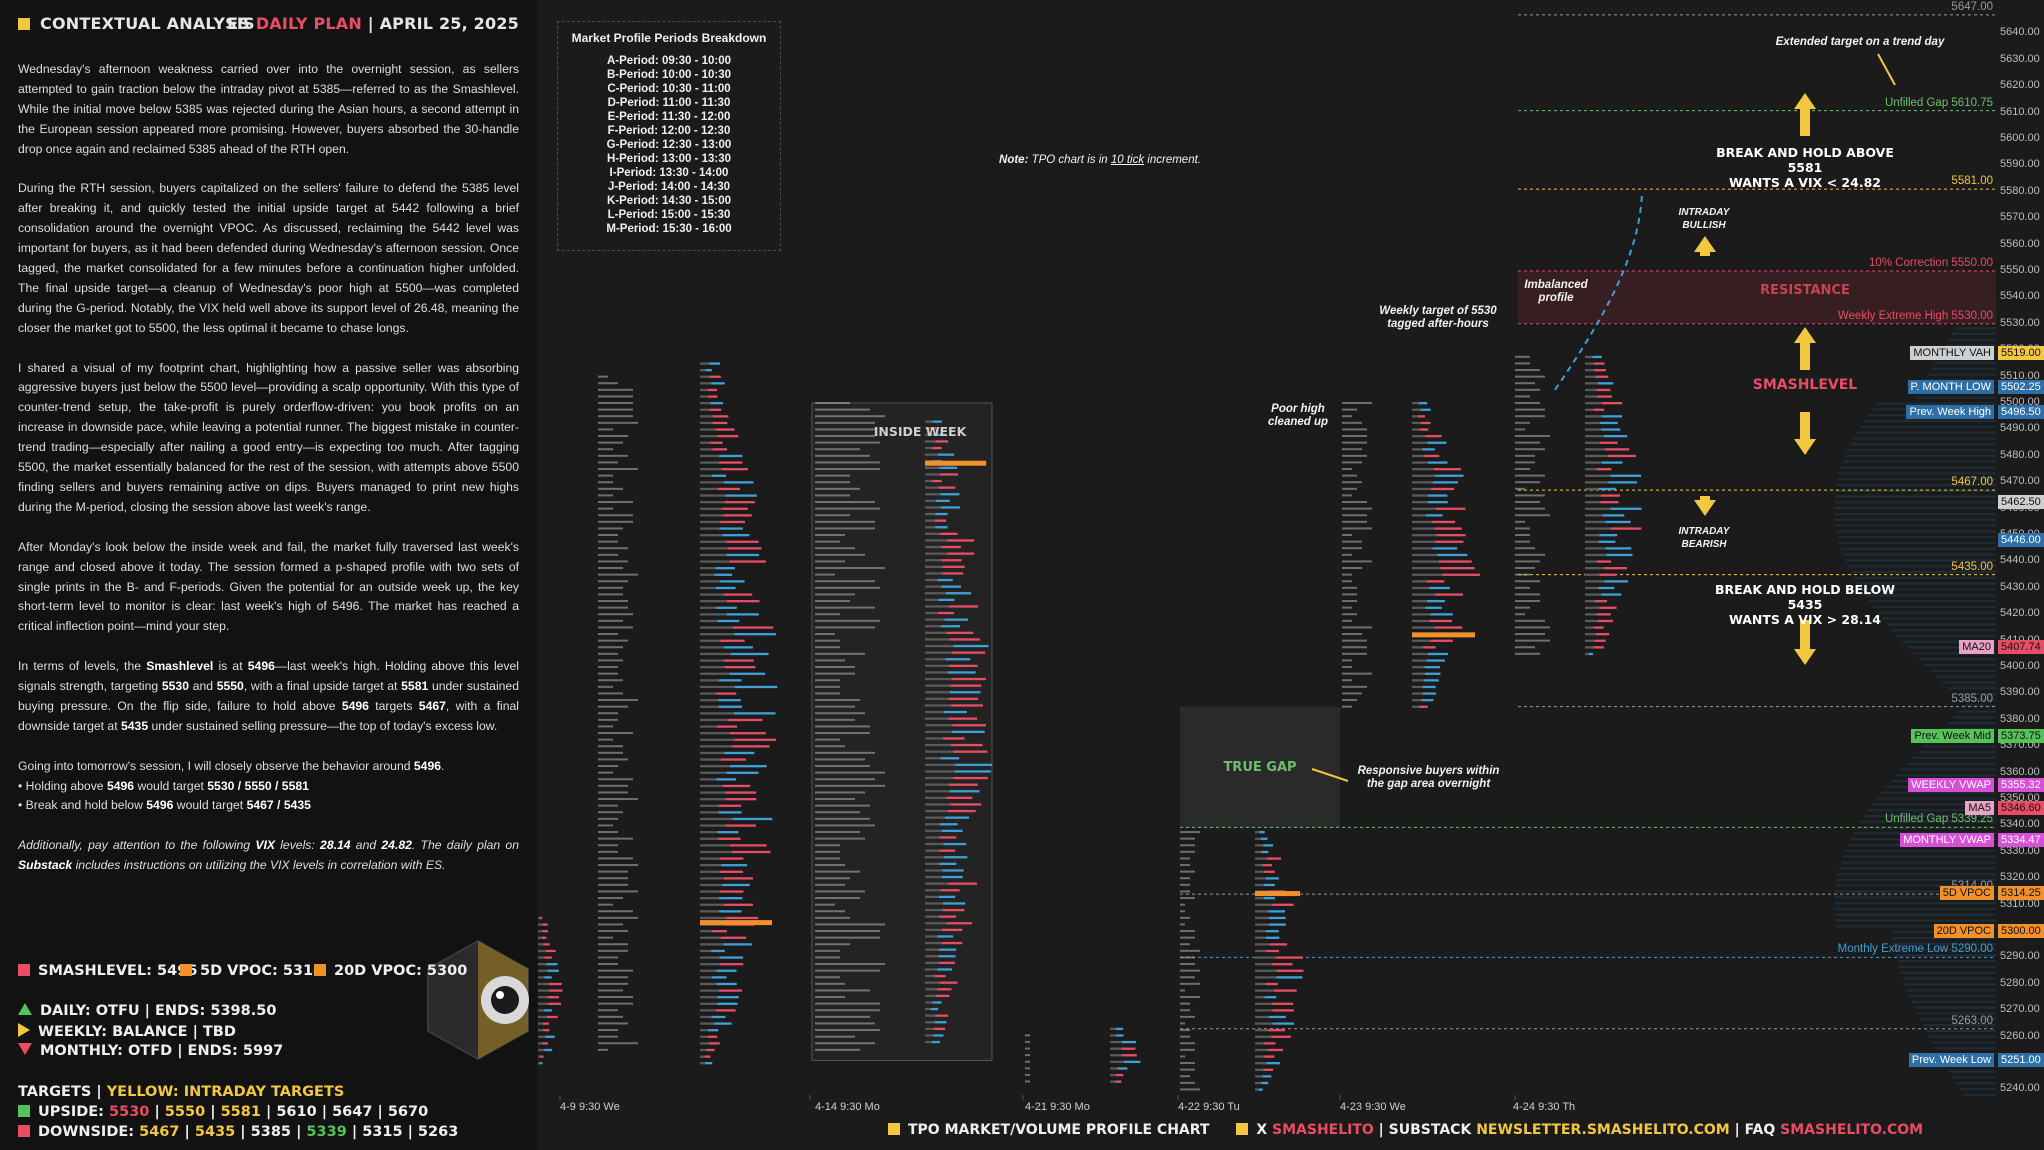 The image size is (2044, 1150). Describe the element at coordinates (1323, 1130) in the screenshot. I see `footer-x-handle: SMASHELITO` at that location.